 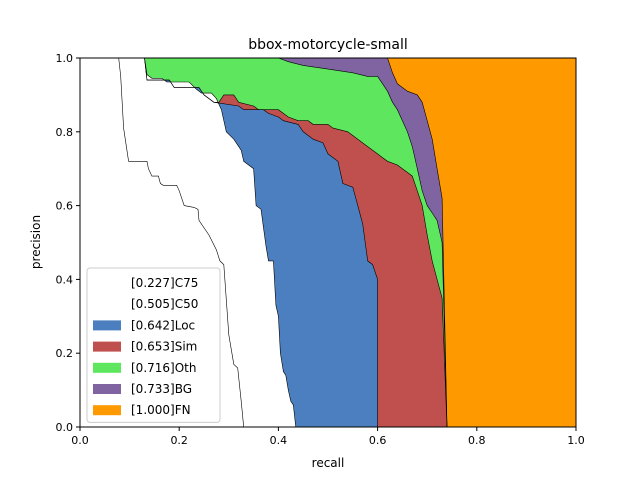 What do you see at coordinates (163, 325) in the screenshot?
I see `legend-label-loc: [0.642]Loc` at bounding box center [163, 325].